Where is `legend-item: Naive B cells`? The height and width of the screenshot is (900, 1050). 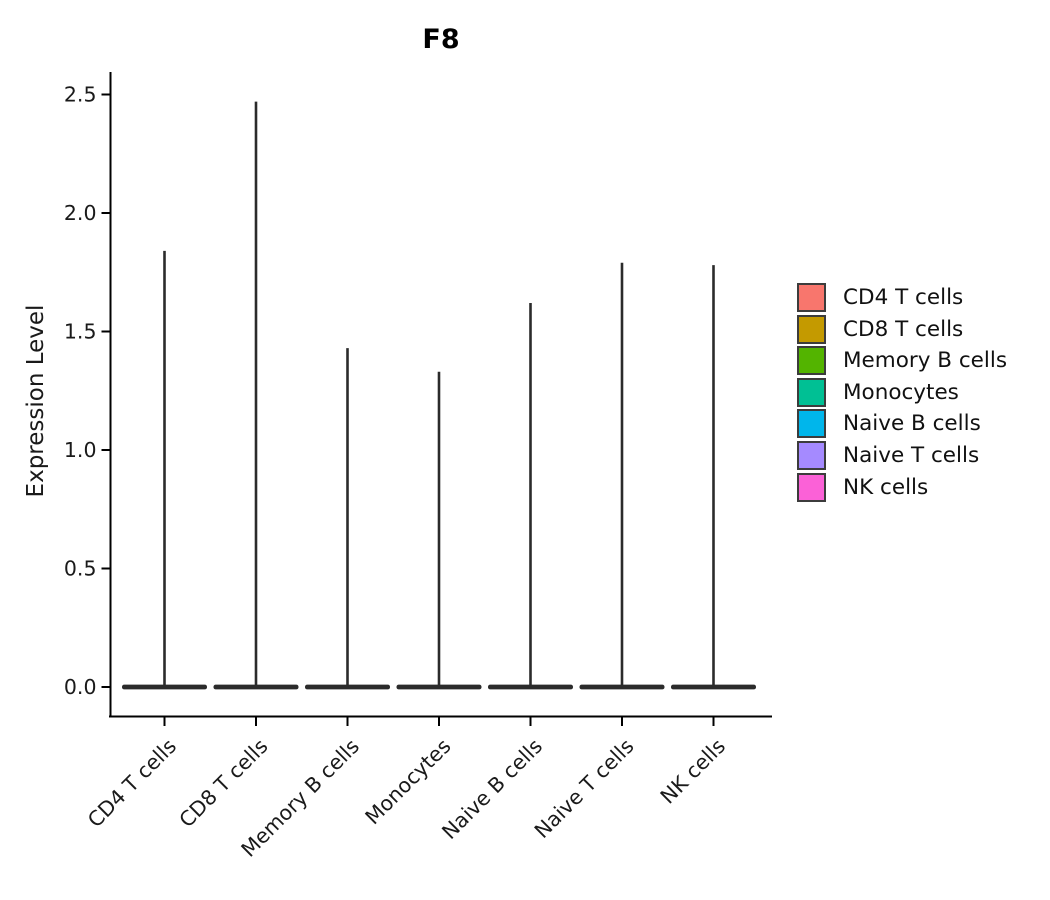
legend-item: Naive B cells is located at coordinates (902, 424).